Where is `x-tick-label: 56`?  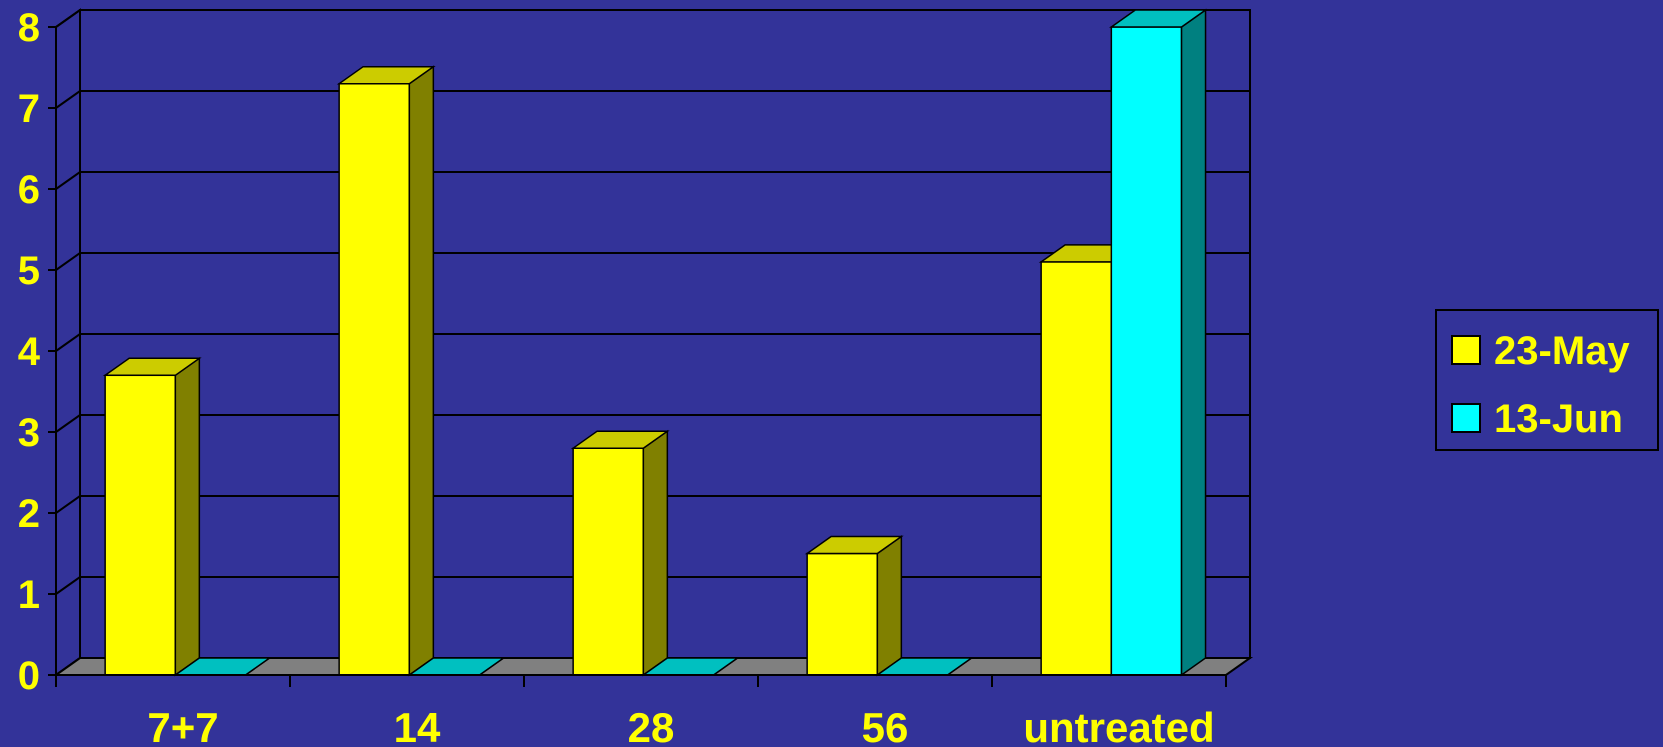
x-tick-label: 56 is located at coordinates (885, 725).